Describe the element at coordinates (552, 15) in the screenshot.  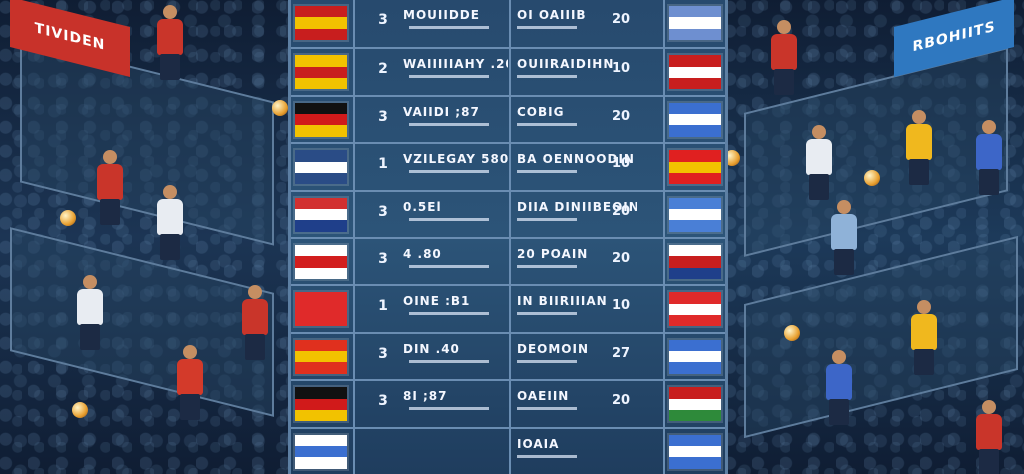
I see `opponent-name-cell: OI OAIIIB` at that location.